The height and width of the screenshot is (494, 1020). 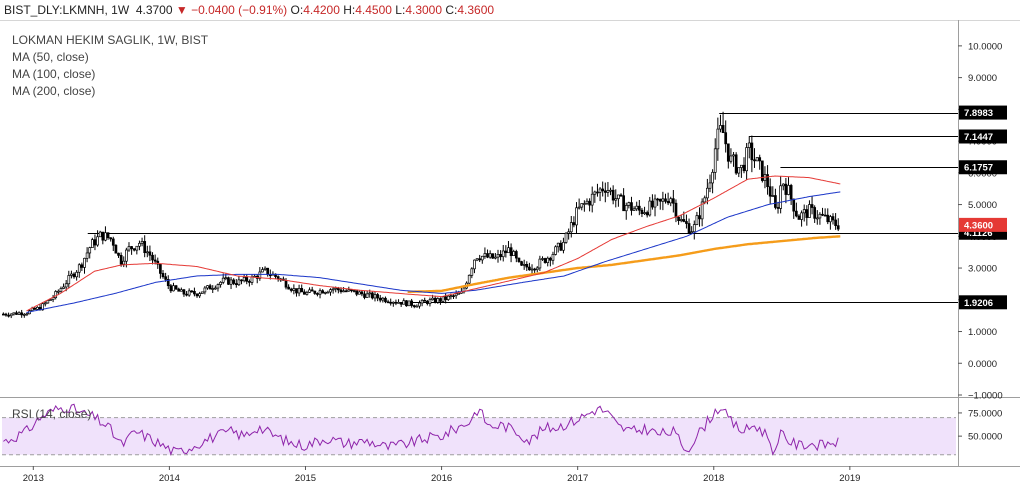 I want to click on time-axis: 2013 2014 2015 2016 2017 2018 2019, so click(x=442, y=475).